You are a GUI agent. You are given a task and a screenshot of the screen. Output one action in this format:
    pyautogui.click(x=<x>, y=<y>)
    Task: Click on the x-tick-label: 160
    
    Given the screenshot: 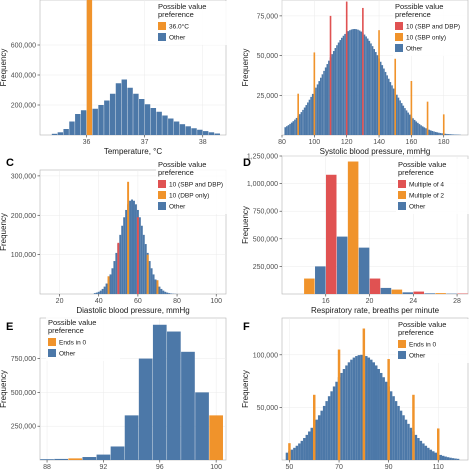 What is the action you would take?
    pyautogui.click(x=412, y=142)
    